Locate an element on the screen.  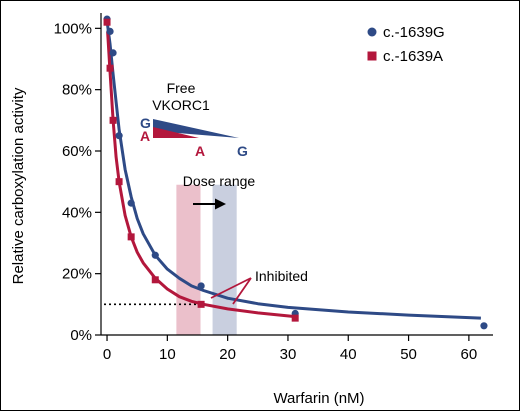
dose-range-band-a is located at coordinates (188, 259).